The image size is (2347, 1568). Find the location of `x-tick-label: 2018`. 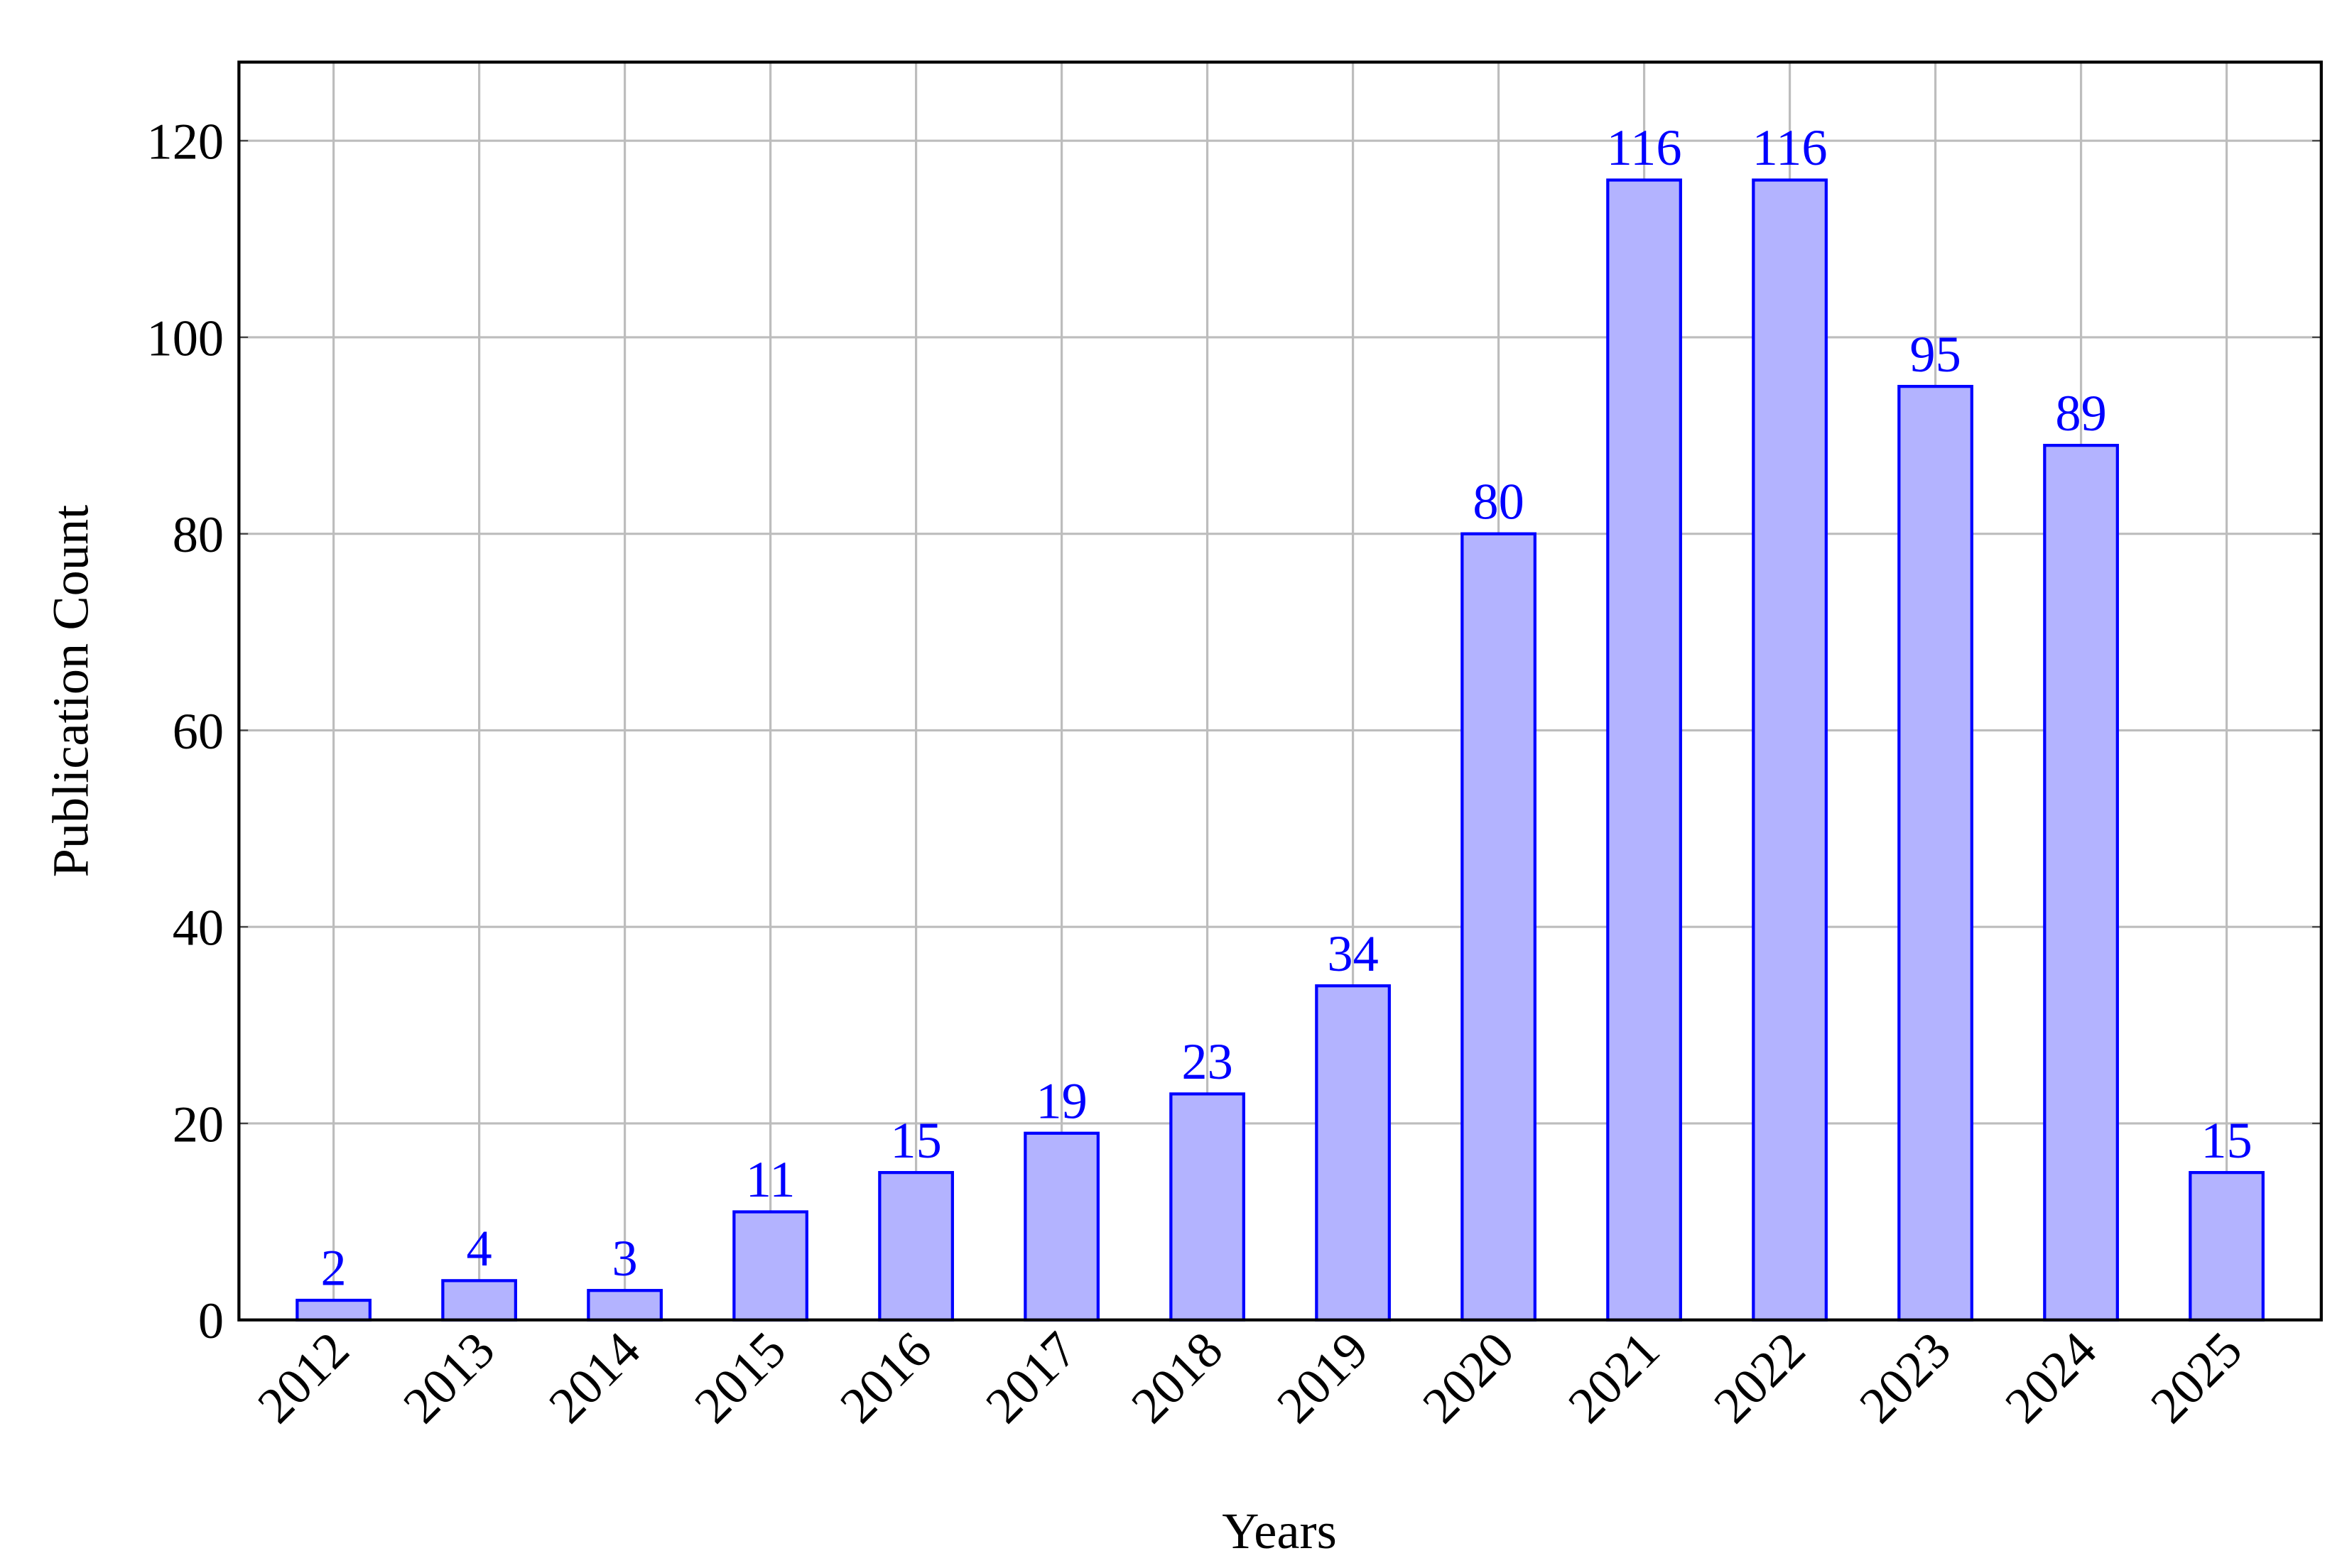

x-tick-label: 2018 is located at coordinates (1177, 1377).